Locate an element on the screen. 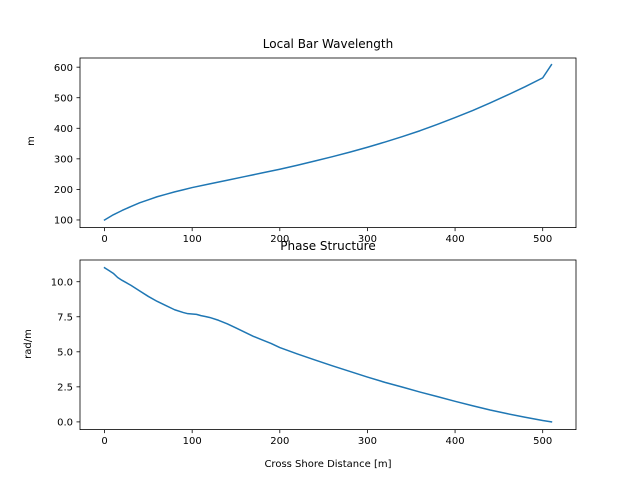 The height and width of the screenshot is (480, 640). wavelength-xtick-label: 300 is located at coordinates (367, 239).